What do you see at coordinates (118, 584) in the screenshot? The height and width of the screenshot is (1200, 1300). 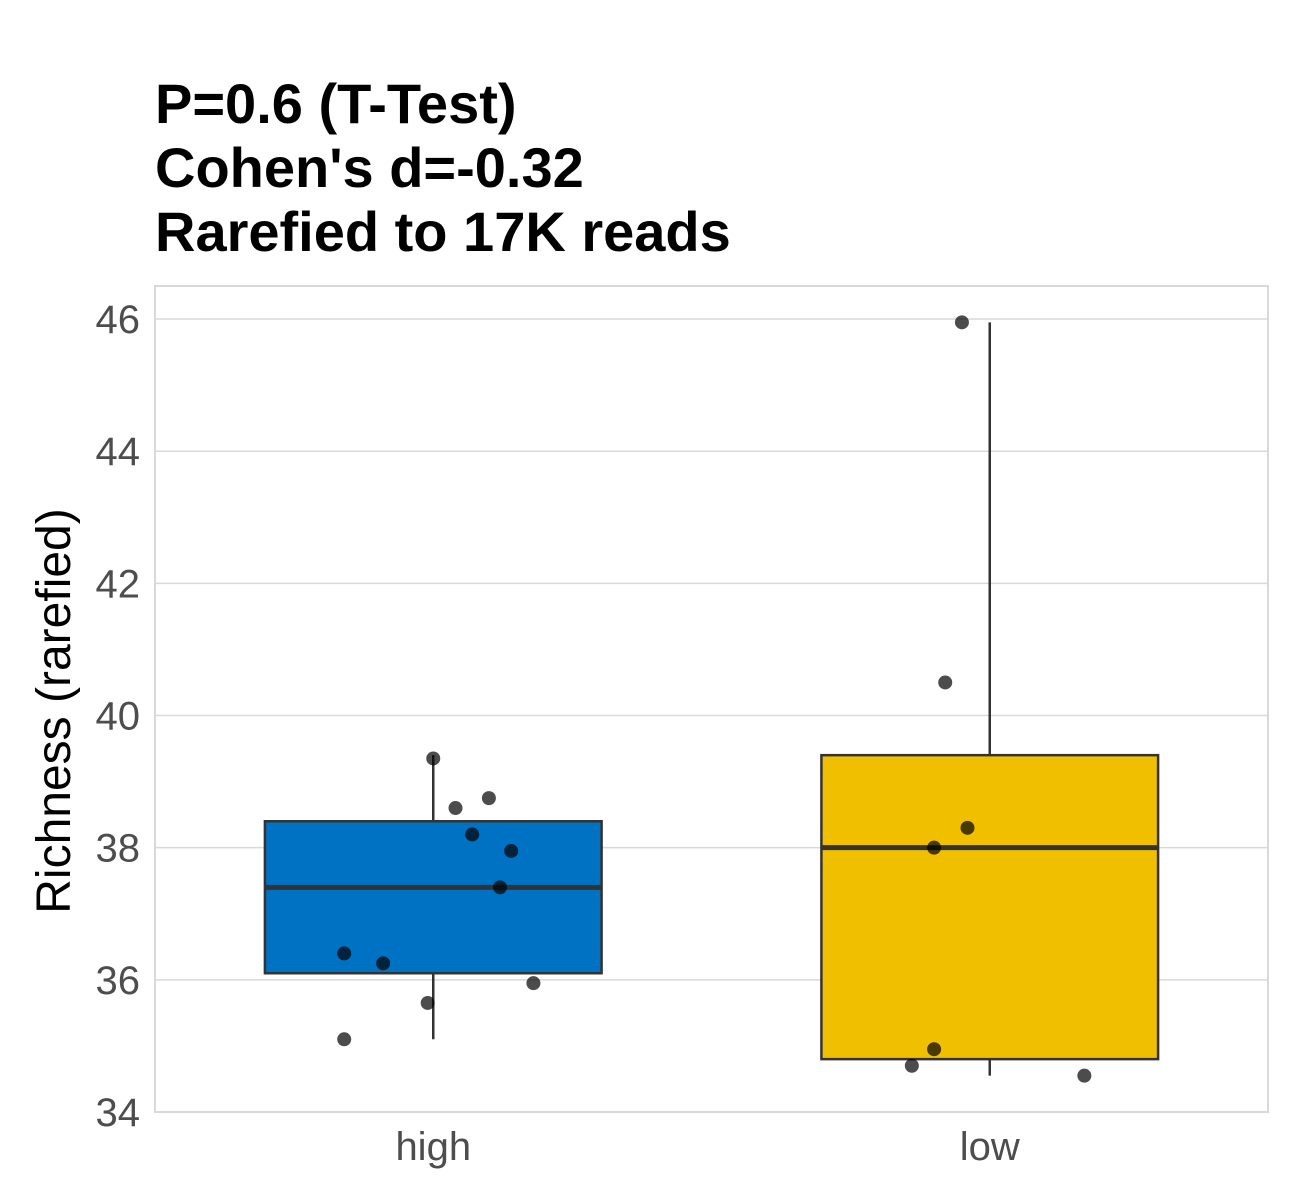 I see `y-tick-label: 42` at bounding box center [118, 584].